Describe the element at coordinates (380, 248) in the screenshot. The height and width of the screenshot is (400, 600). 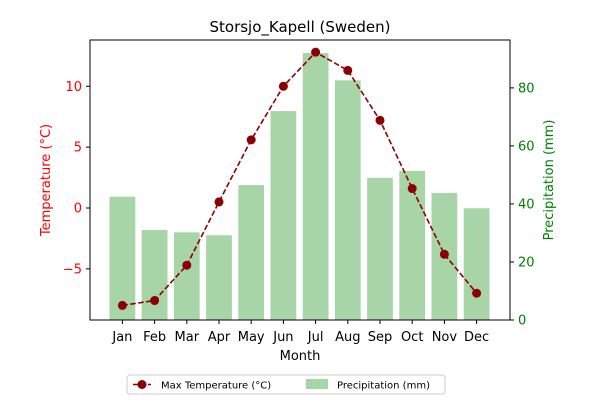
I see `precip-bar-sep` at that location.